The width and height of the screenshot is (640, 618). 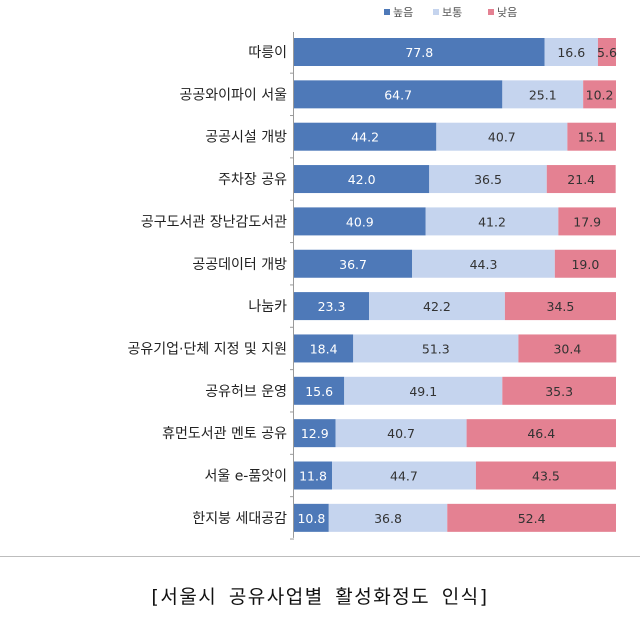 I want to click on data-label: 51.3, so click(x=436, y=348).